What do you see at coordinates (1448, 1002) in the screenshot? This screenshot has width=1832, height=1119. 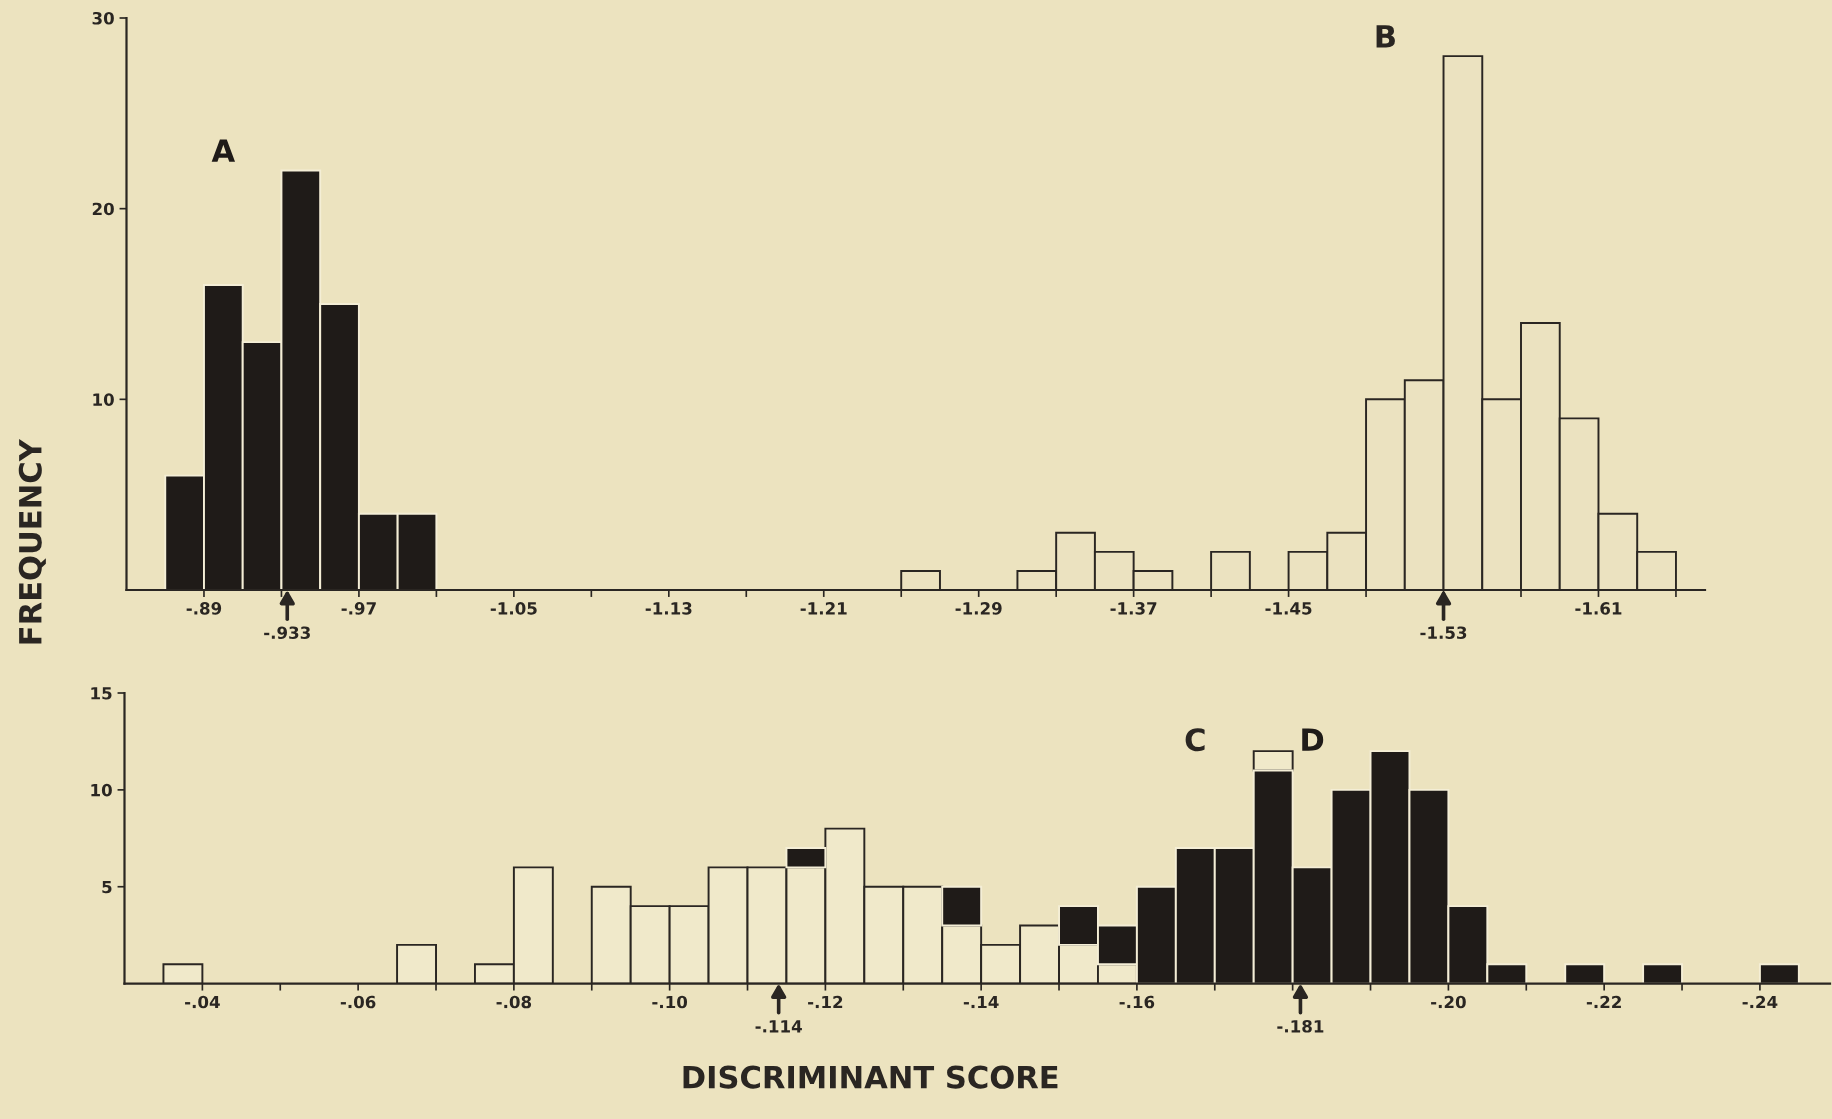 I see `x-tick-label: -.20` at bounding box center [1448, 1002].